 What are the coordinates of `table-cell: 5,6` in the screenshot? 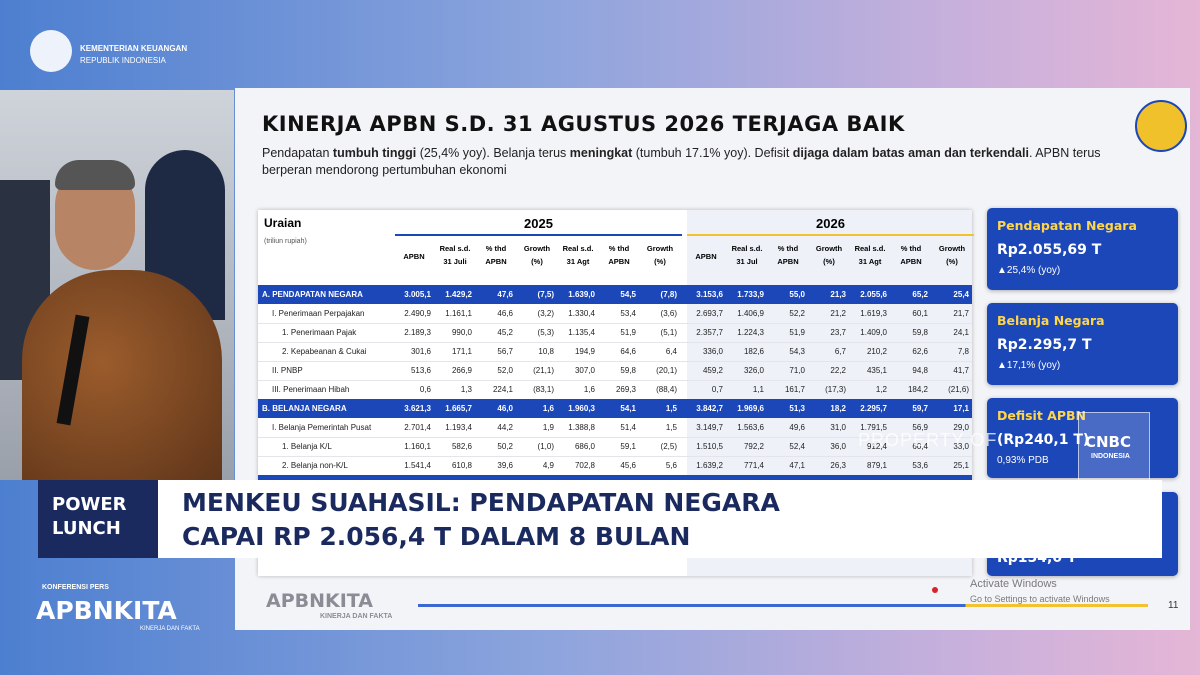 It's located at (671, 465).